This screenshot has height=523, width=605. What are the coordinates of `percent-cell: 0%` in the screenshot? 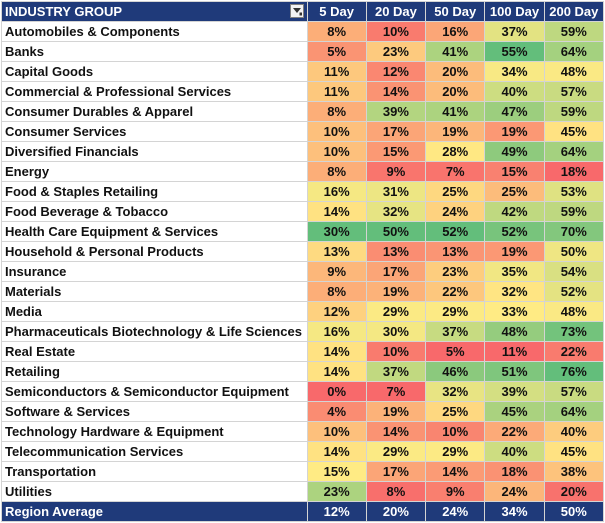 It's located at (336, 391).